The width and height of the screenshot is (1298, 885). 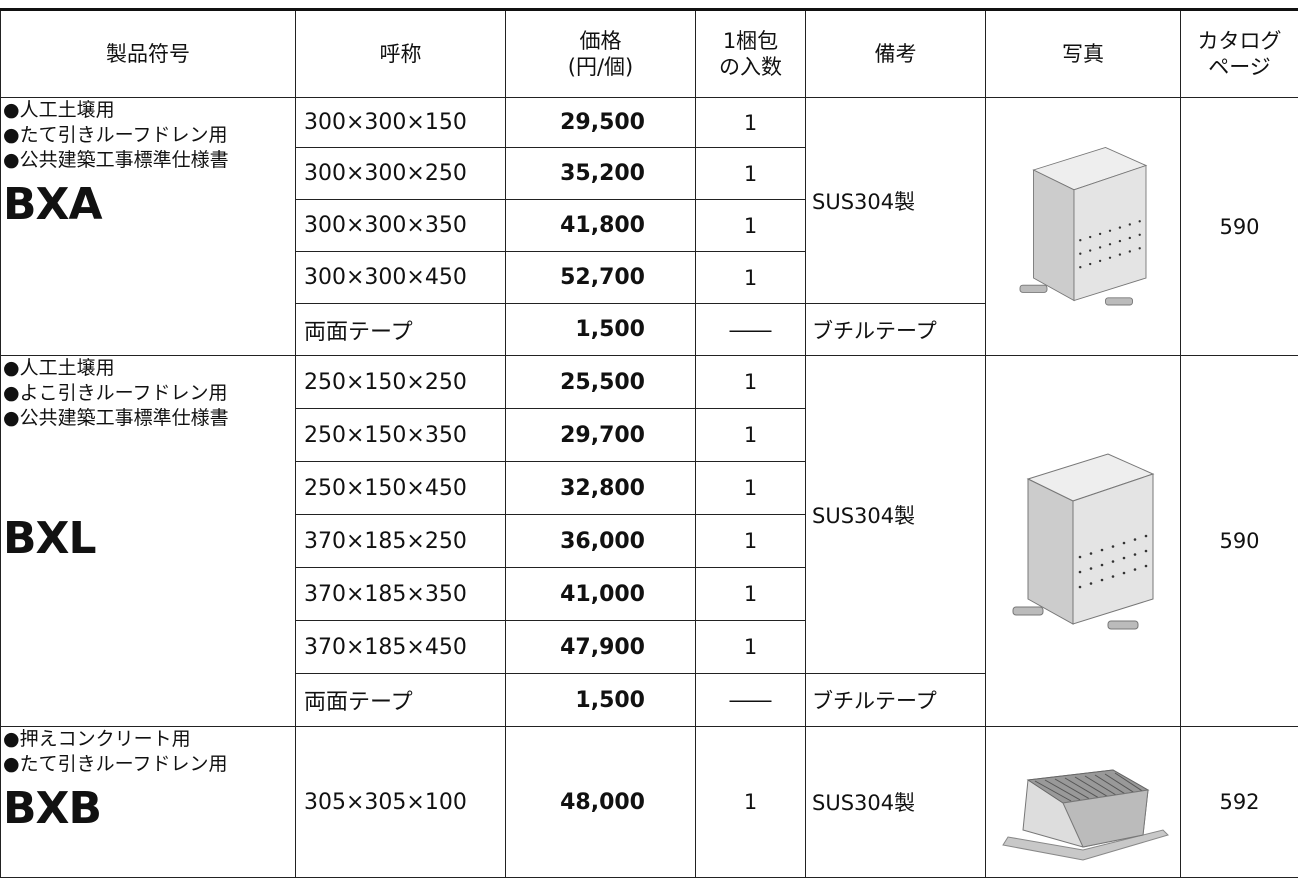 I want to click on price: 41,800, so click(x=601, y=226).